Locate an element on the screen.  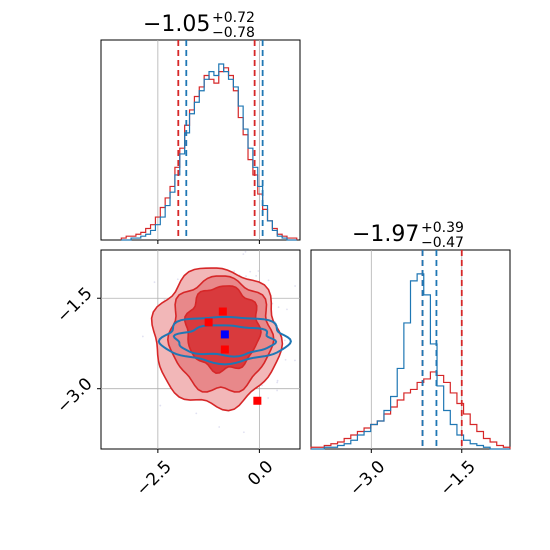
p1-reference-lines is located at coordinates (220, 140).